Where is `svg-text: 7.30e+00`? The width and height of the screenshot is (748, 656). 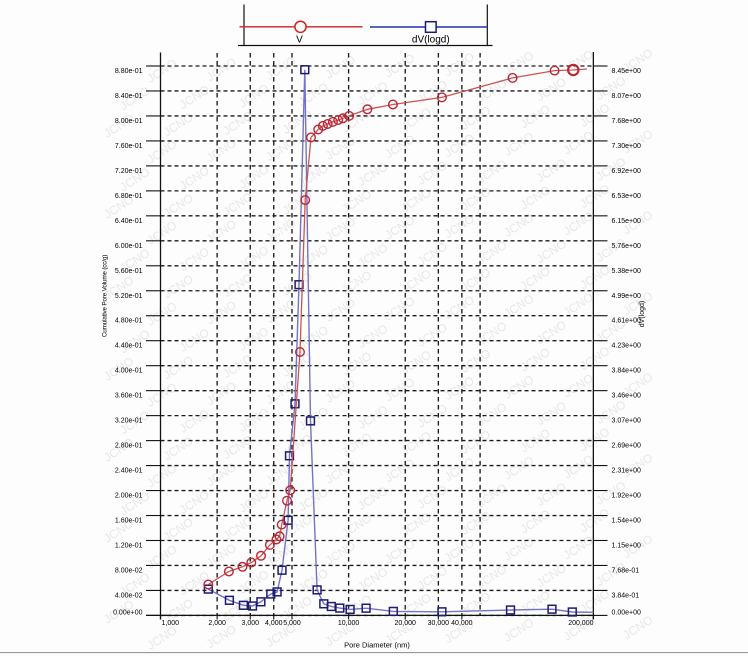 svg-text: 7.30e+00 is located at coordinates (626, 146).